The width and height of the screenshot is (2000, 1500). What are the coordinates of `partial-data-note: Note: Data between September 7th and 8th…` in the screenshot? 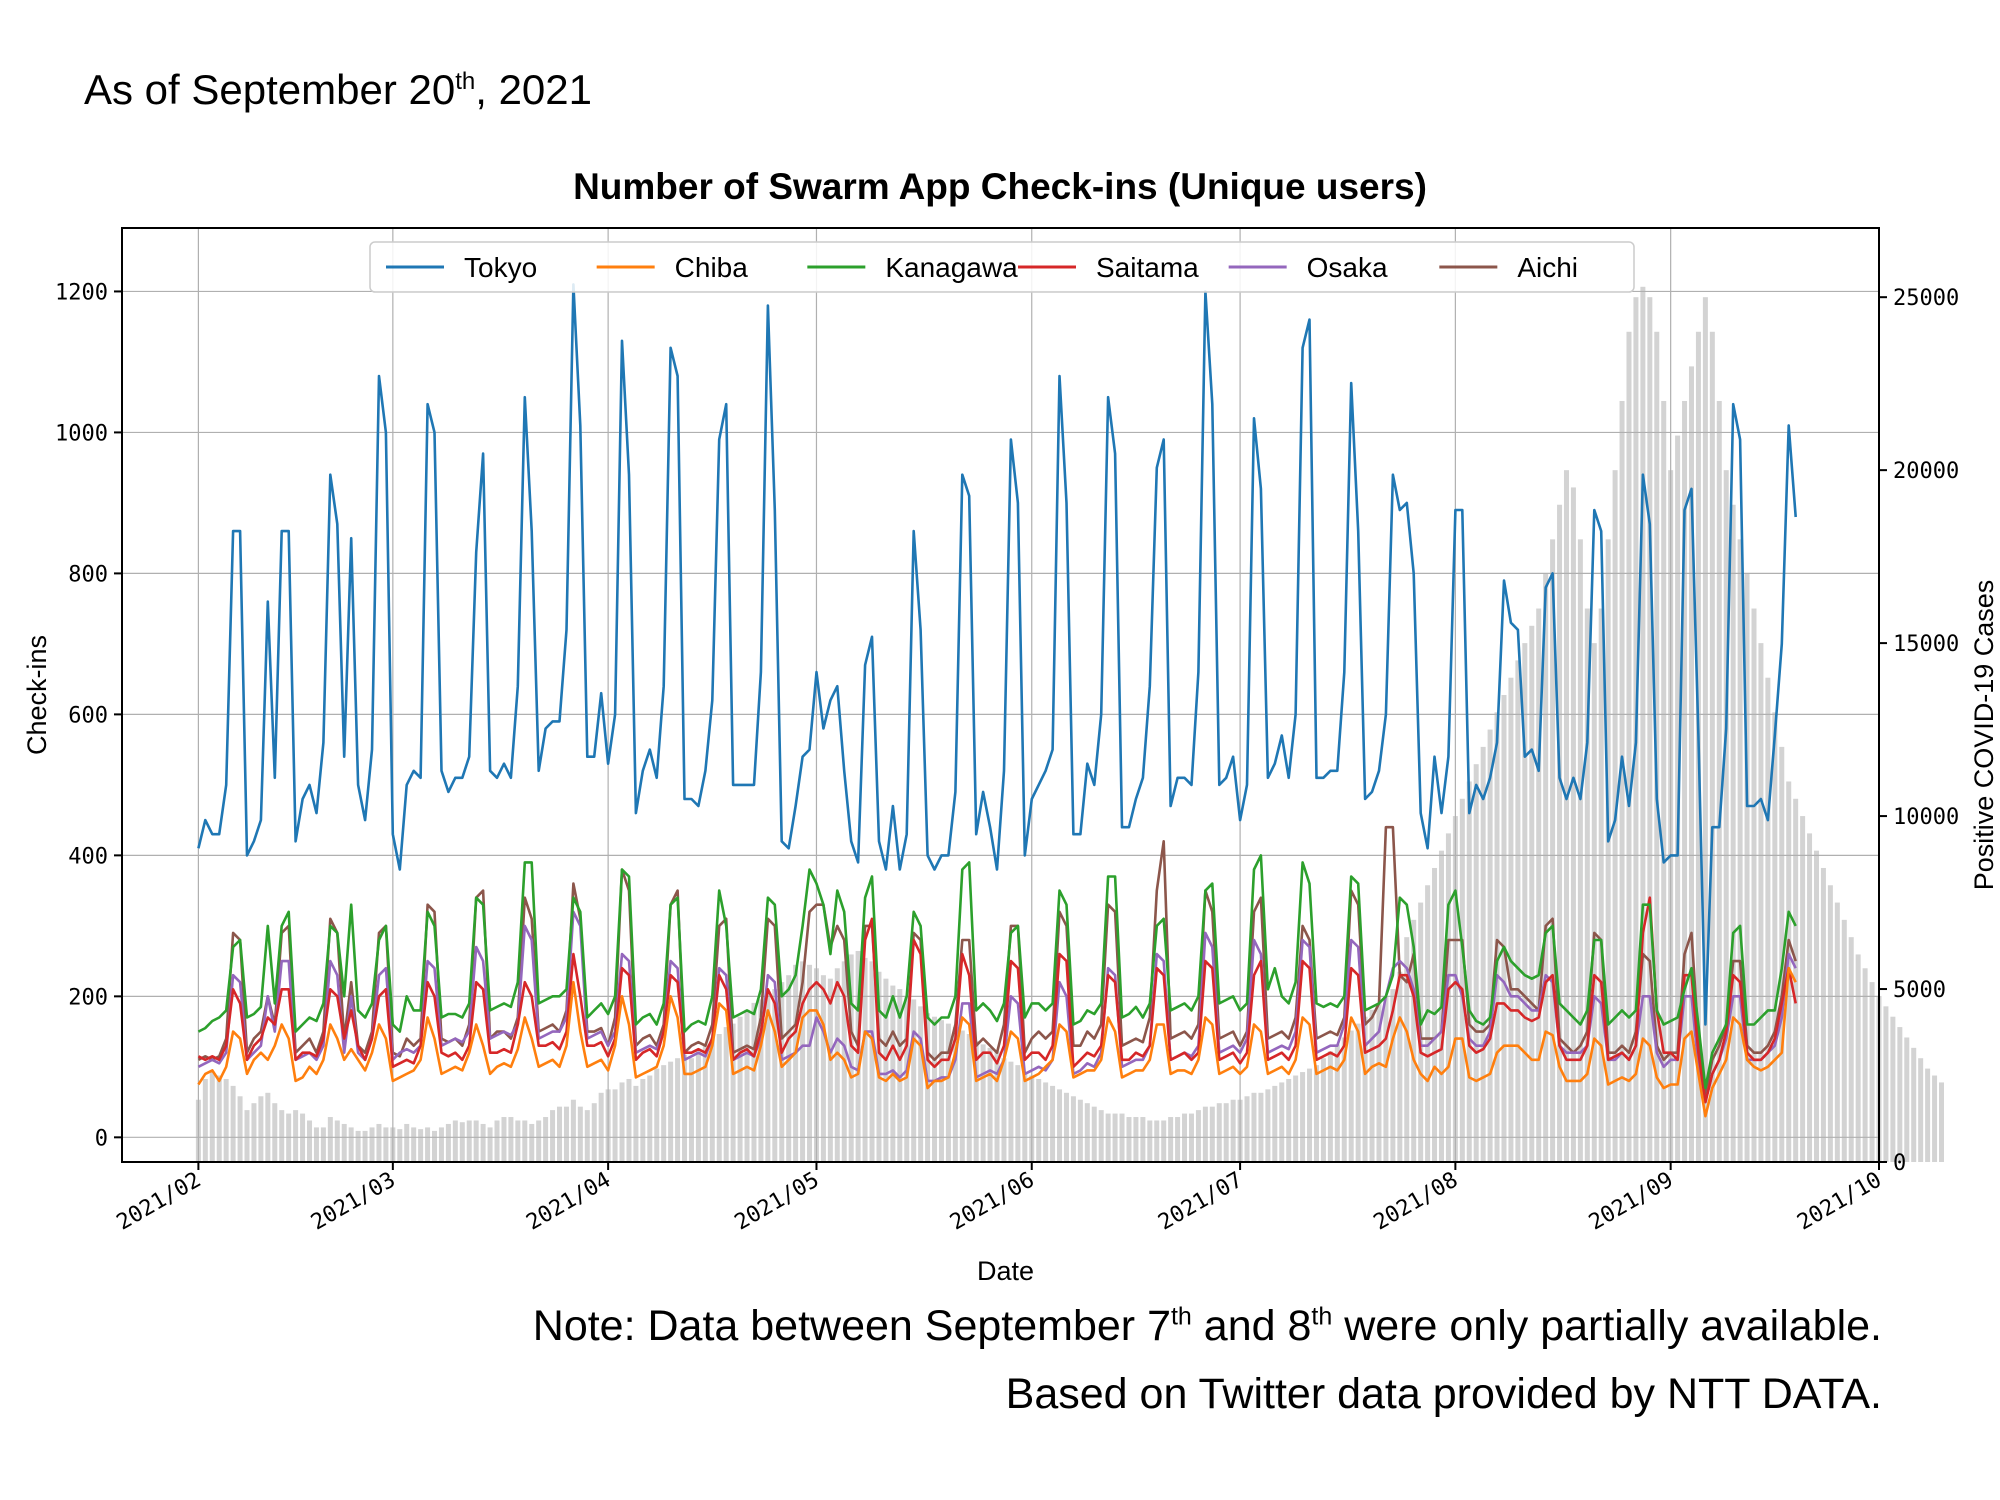 It's located at (1207, 1326).